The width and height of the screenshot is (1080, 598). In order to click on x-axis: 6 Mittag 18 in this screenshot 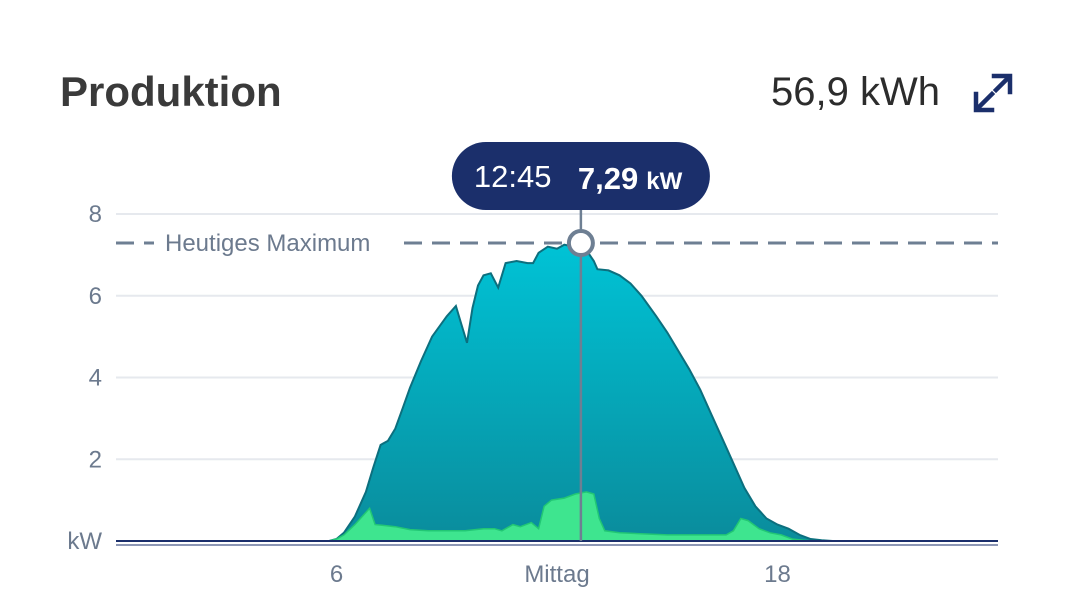, I will do `click(560, 574)`.